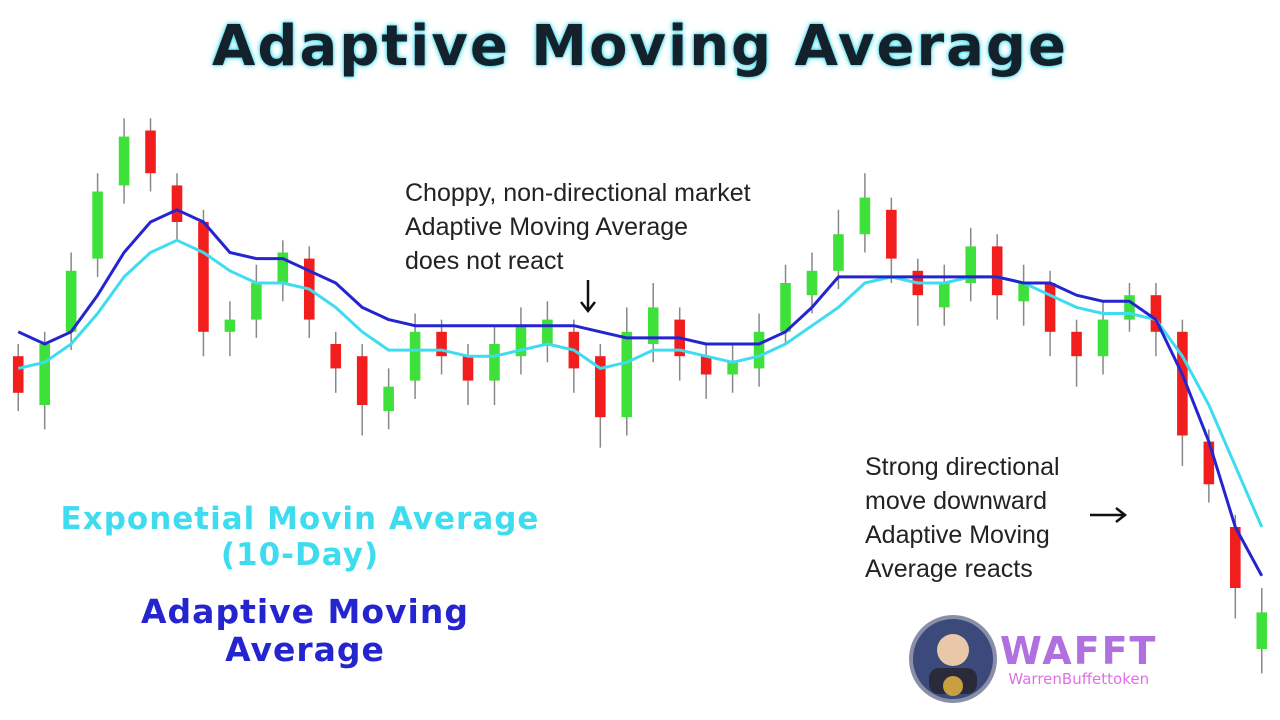 The height and width of the screenshot is (720, 1280). I want to click on legend-entry: Exponetial Movin Average (10-Day), so click(300, 537).